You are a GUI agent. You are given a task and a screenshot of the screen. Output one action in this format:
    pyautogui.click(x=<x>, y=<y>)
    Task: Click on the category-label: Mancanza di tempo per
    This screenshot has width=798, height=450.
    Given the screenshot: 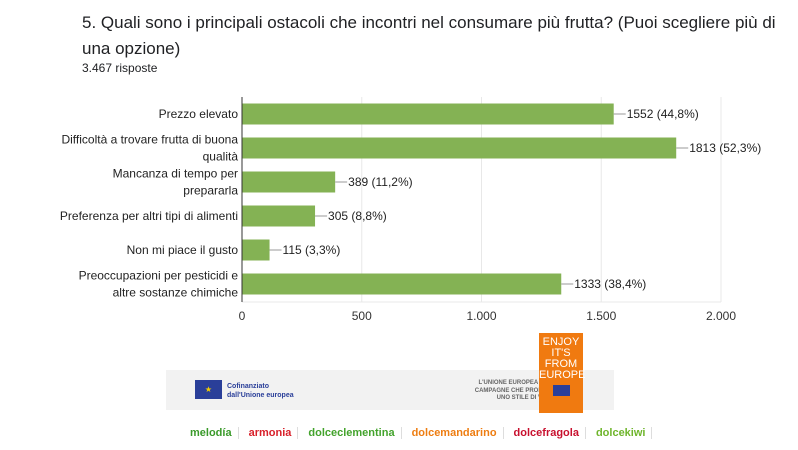 What is the action you would take?
    pyautogui.click(x=175, y=174)
    